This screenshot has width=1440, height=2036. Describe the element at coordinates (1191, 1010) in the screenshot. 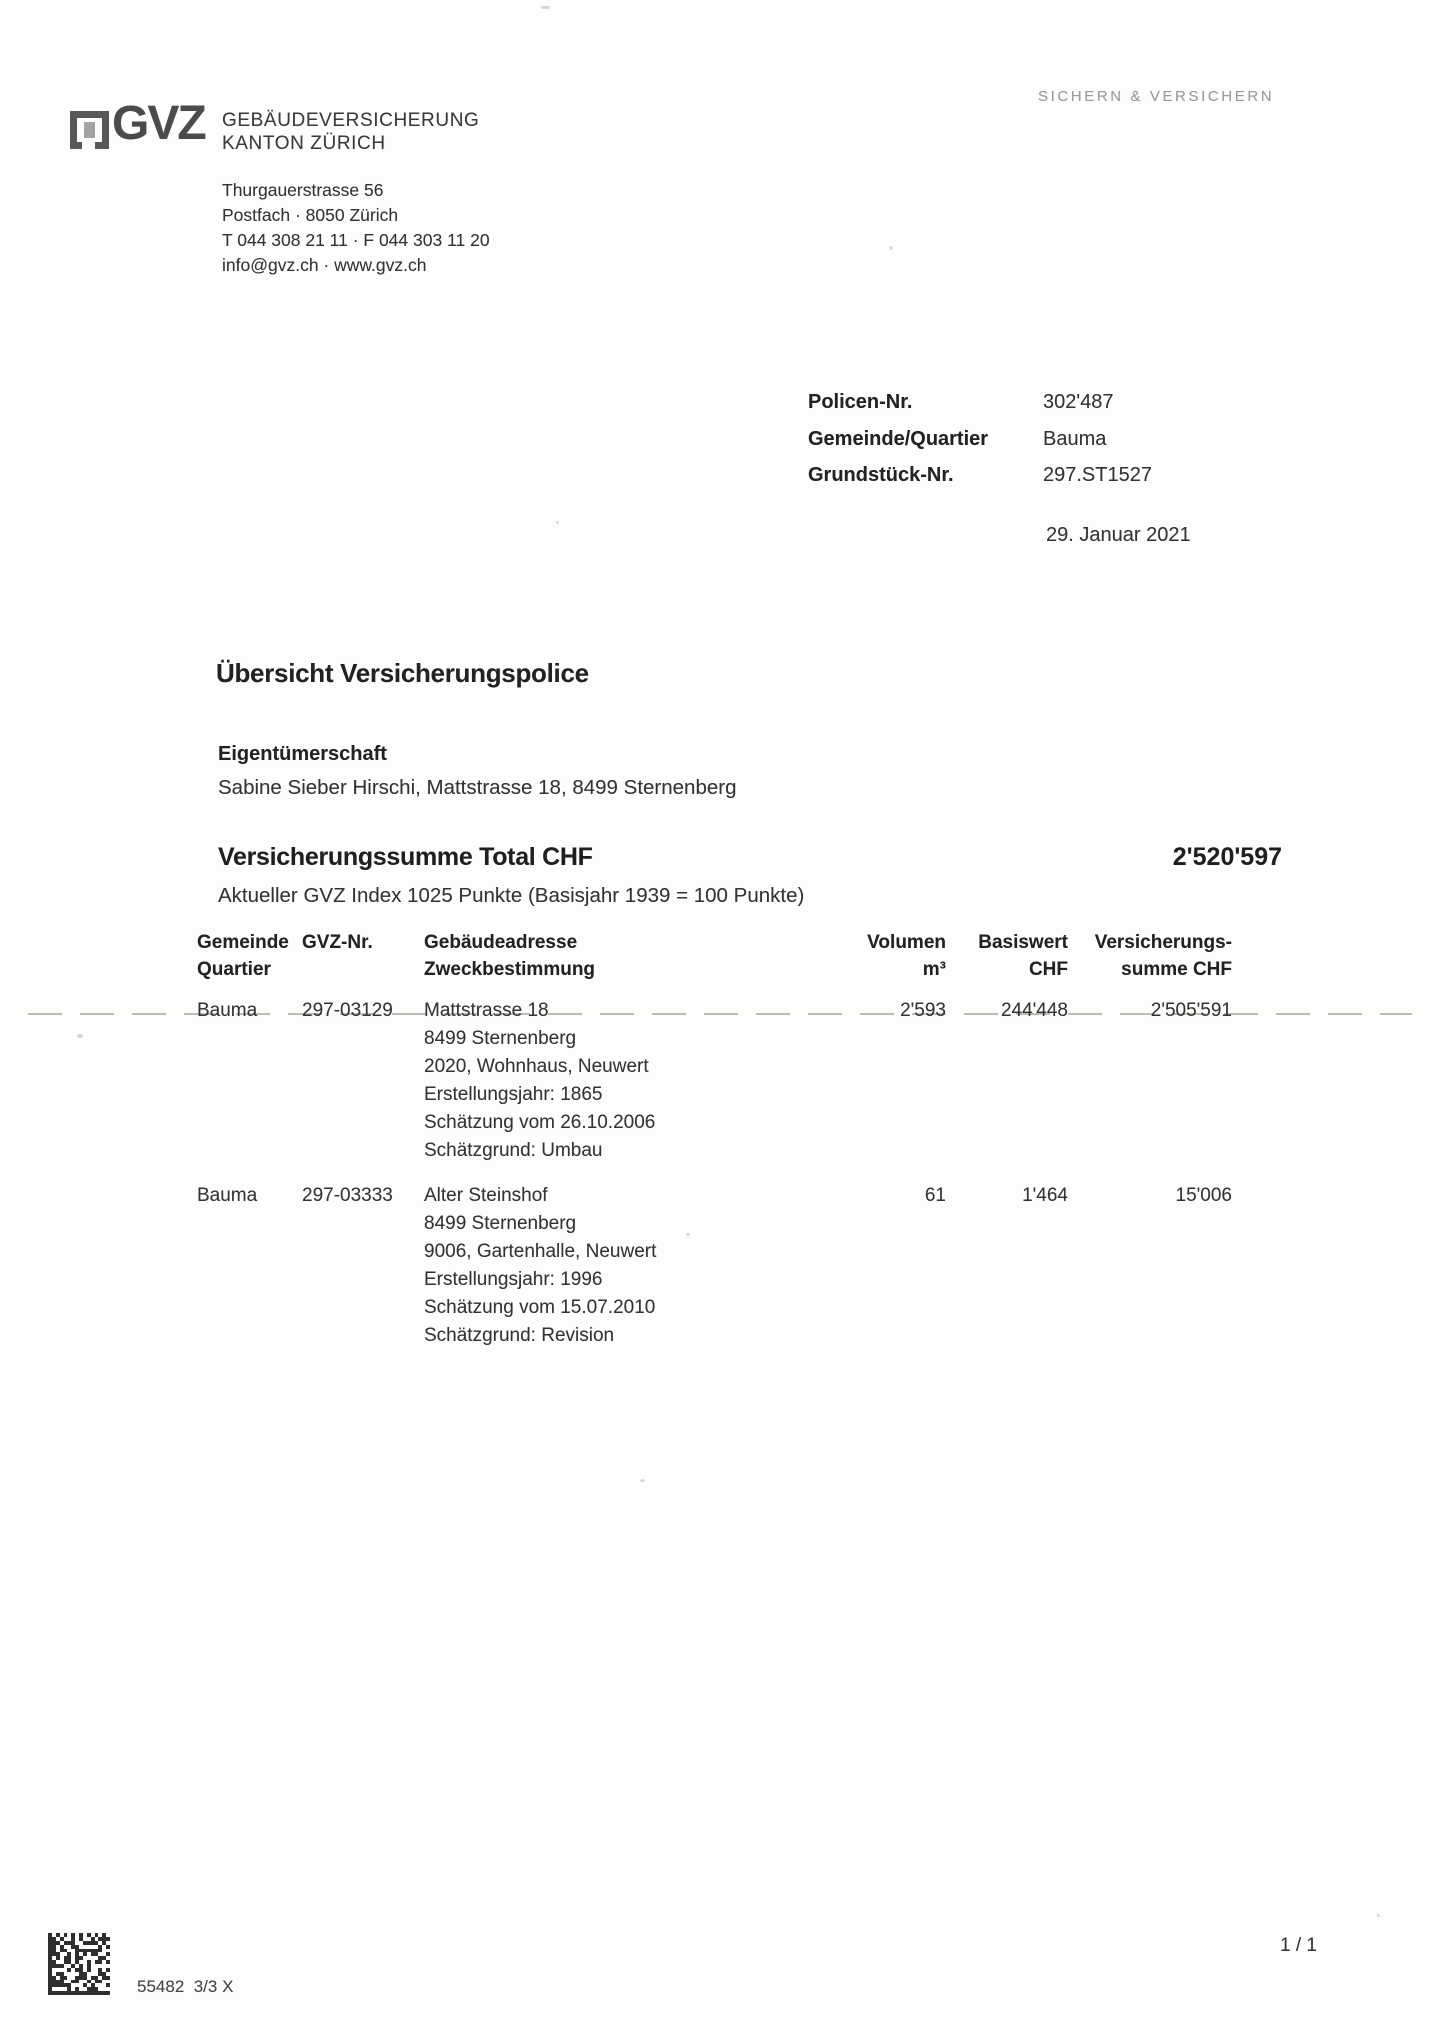

I see `cell-versicherungssumme: 2'505'591` at that location.